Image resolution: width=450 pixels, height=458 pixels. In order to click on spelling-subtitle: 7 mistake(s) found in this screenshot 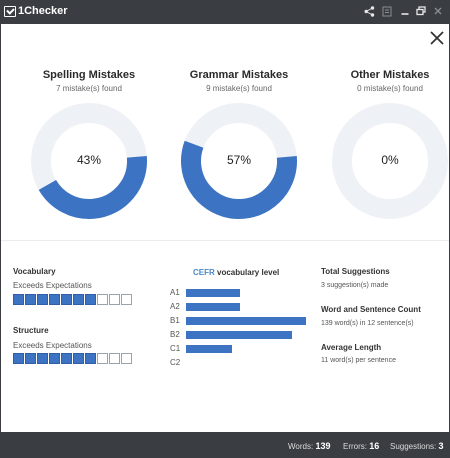, I will do `click(89, 88)`.